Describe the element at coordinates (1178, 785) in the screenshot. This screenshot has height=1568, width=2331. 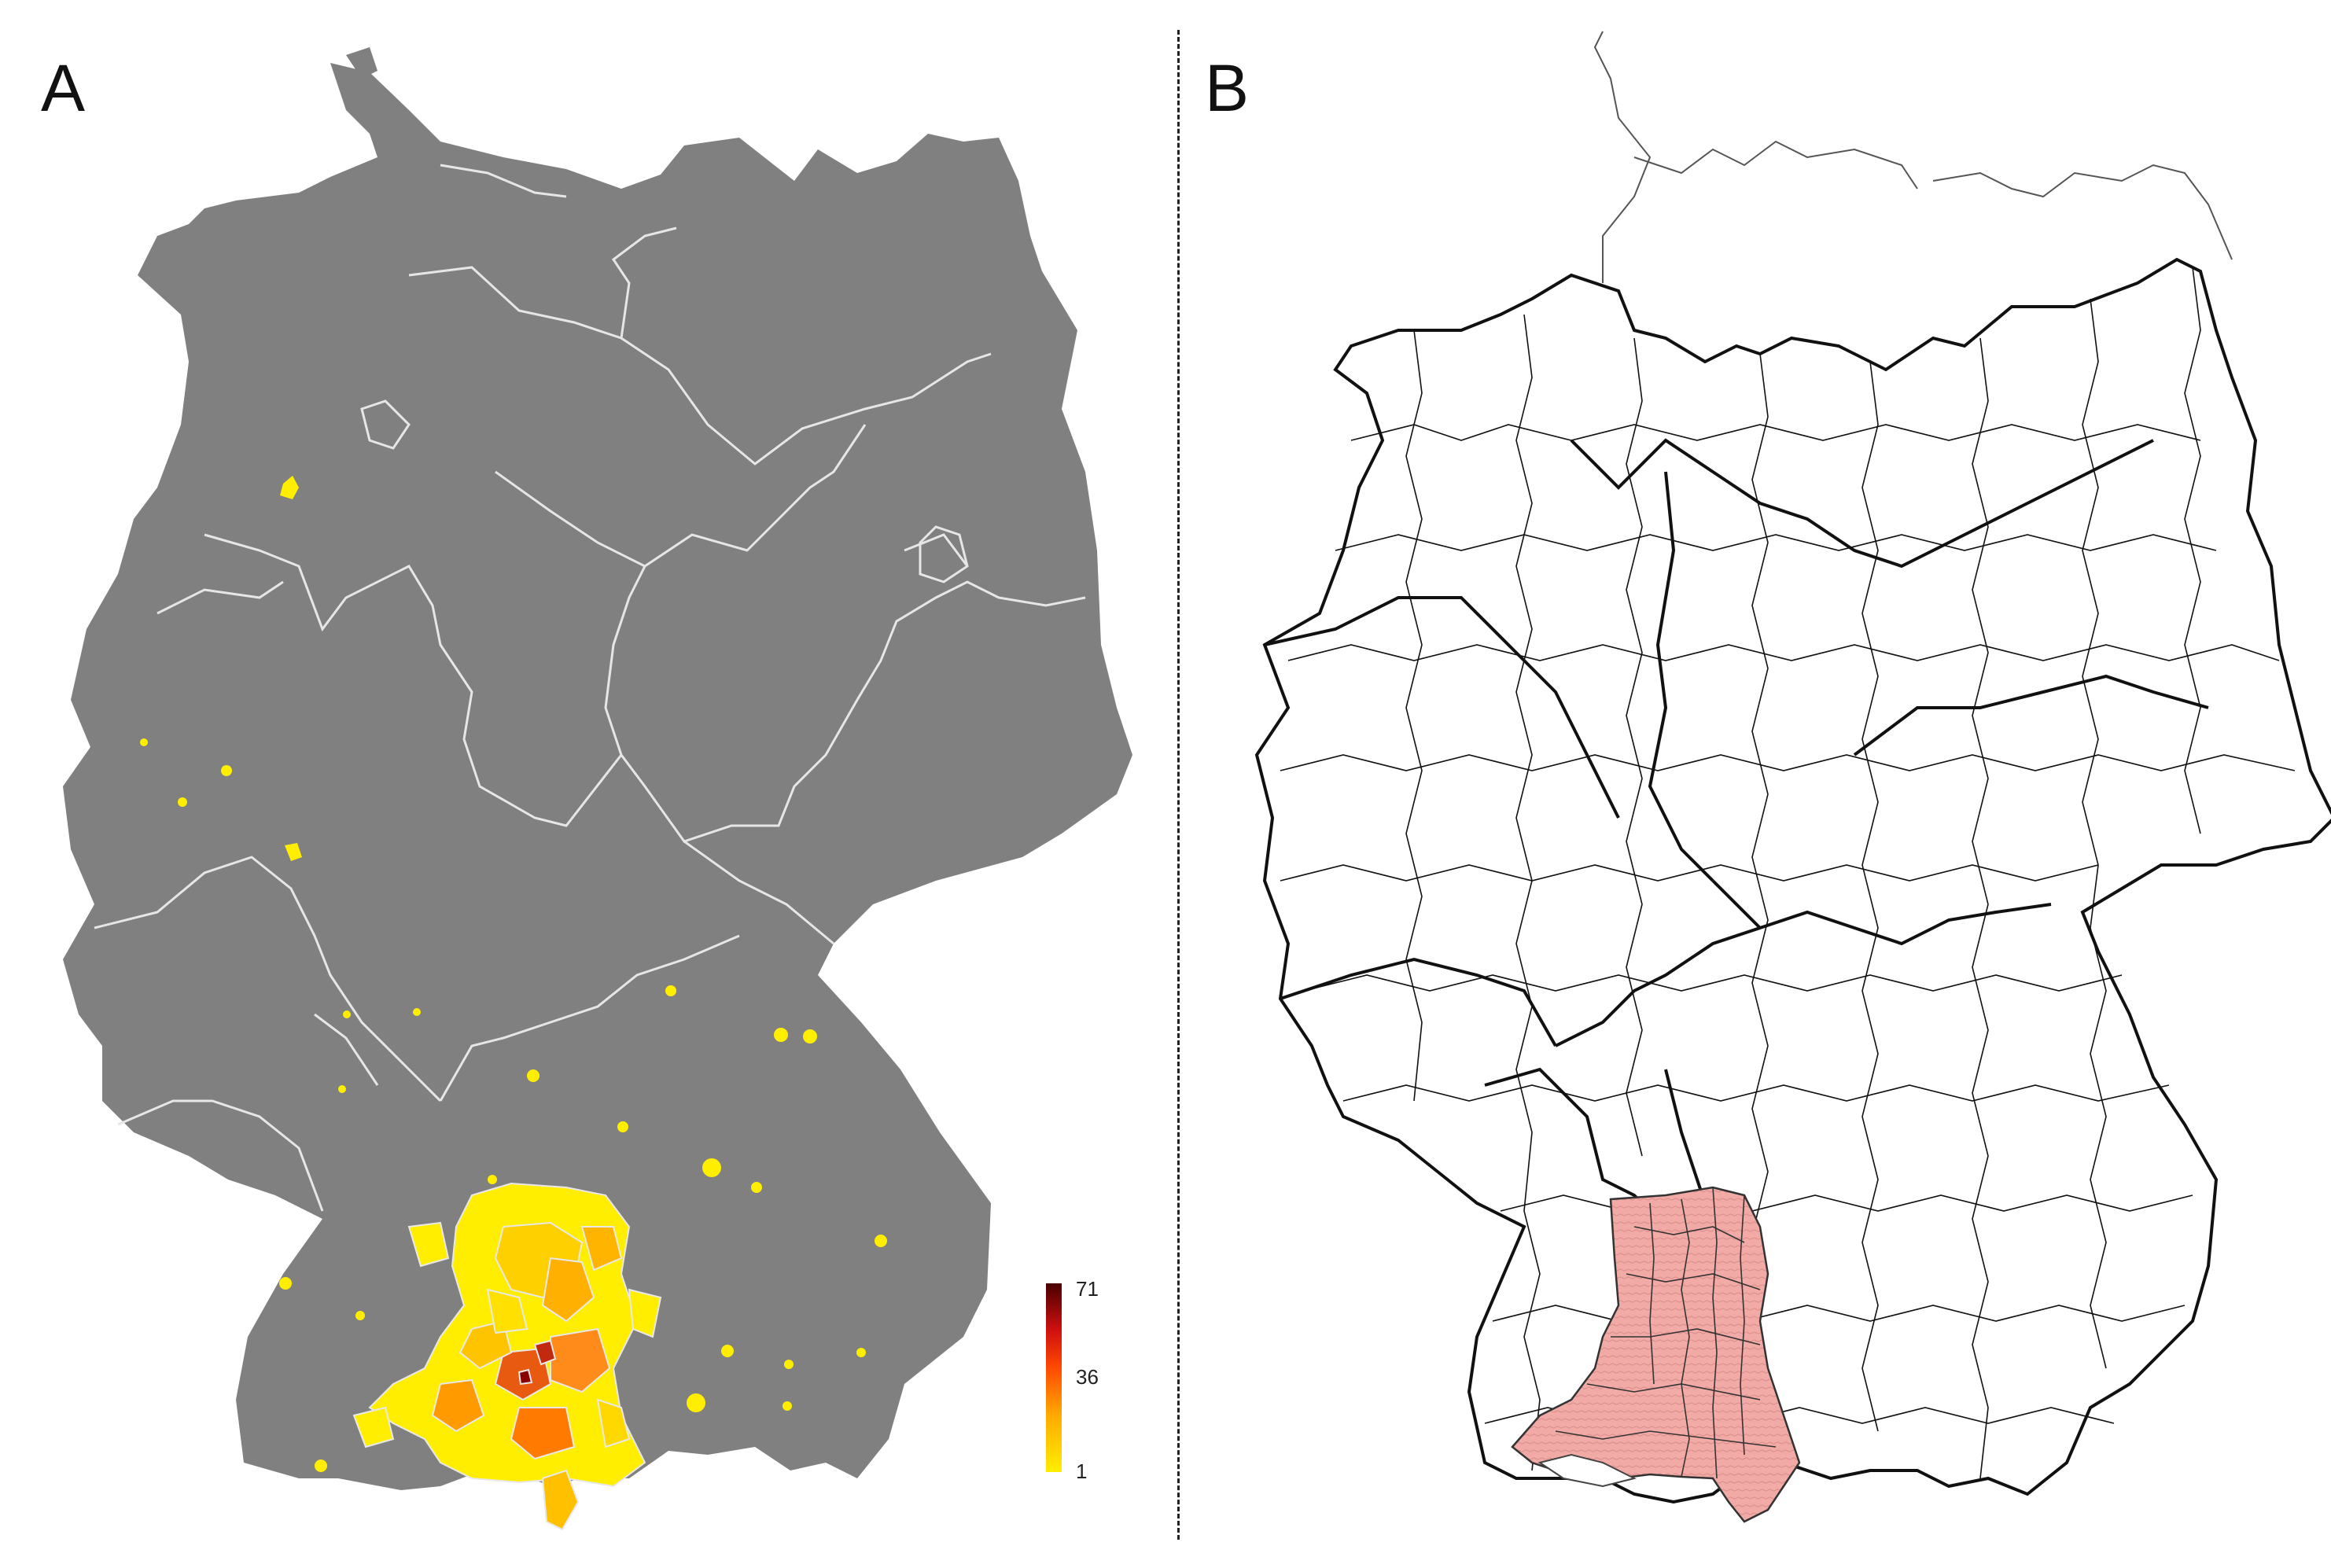
I see `panel-divider` at that location.